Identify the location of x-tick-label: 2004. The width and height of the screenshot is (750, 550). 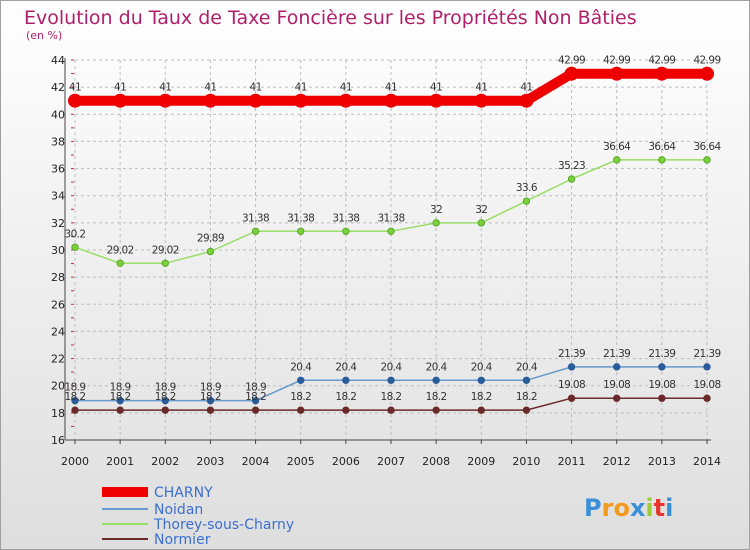
(256, 461).